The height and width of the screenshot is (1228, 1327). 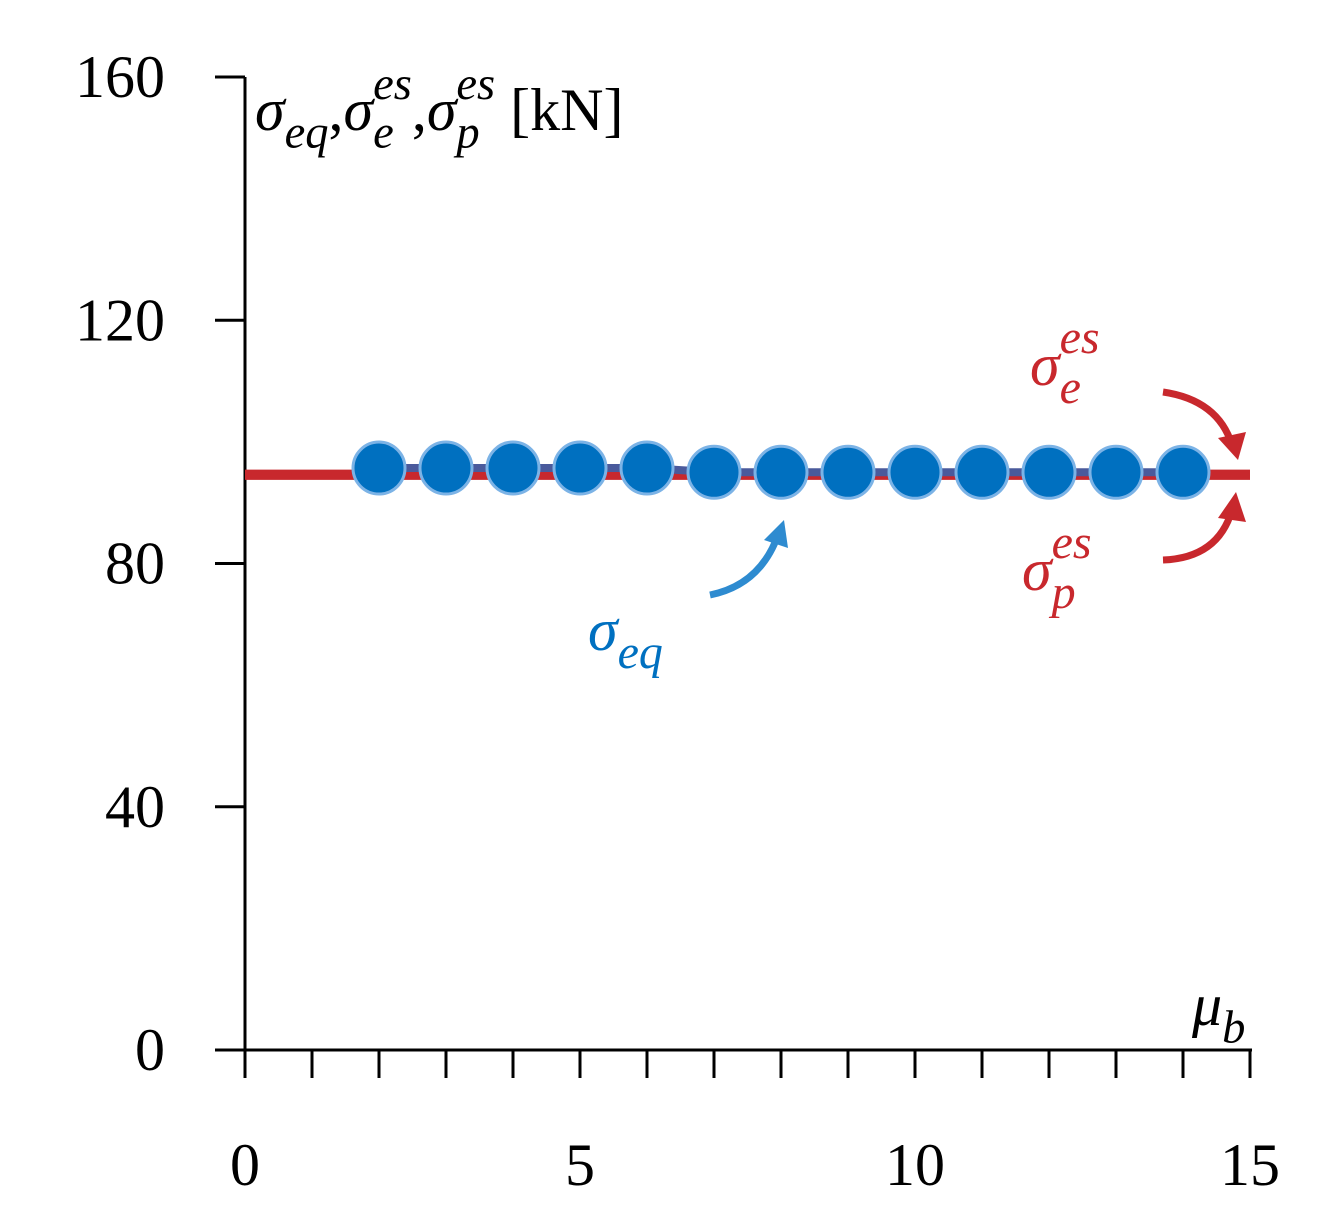 I want to click on annotation-arrows, so click(x=977, y=493).